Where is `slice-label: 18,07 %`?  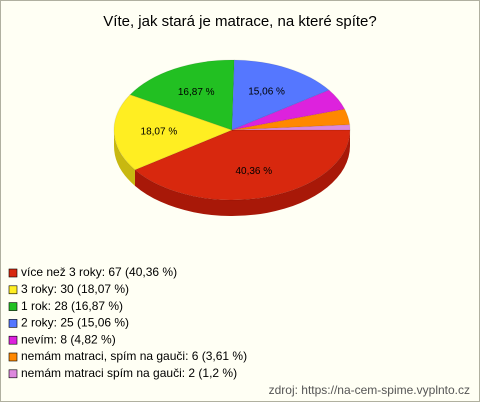 slice-label: 18,07 % is located at coordinates (159, 131).